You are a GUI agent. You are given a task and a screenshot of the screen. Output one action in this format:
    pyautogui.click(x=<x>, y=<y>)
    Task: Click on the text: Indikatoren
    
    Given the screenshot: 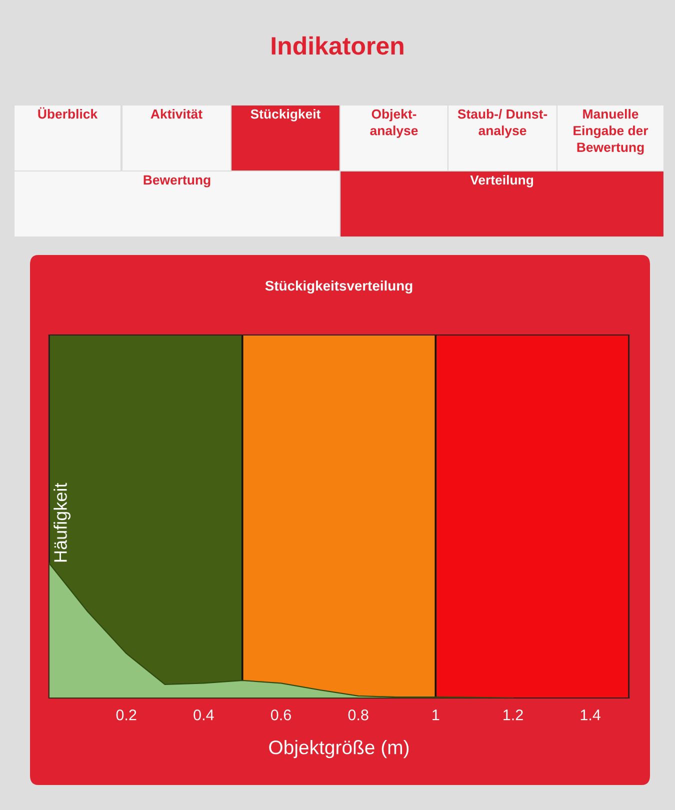 What is the action you would take?
    pyautogui.click(x=338, y=45)
    